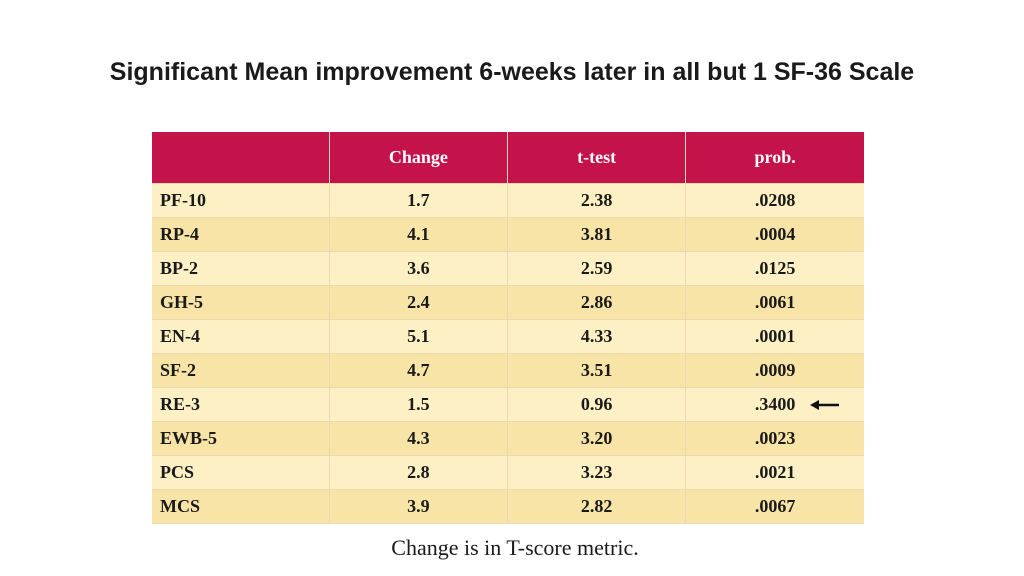 Image resolution: width=1024 pixels, height=576 pixels. What do you see at coordinates (418, 438) in the screenshot?
I see `change-cell: 4.3` at bounding box center [418, 438].